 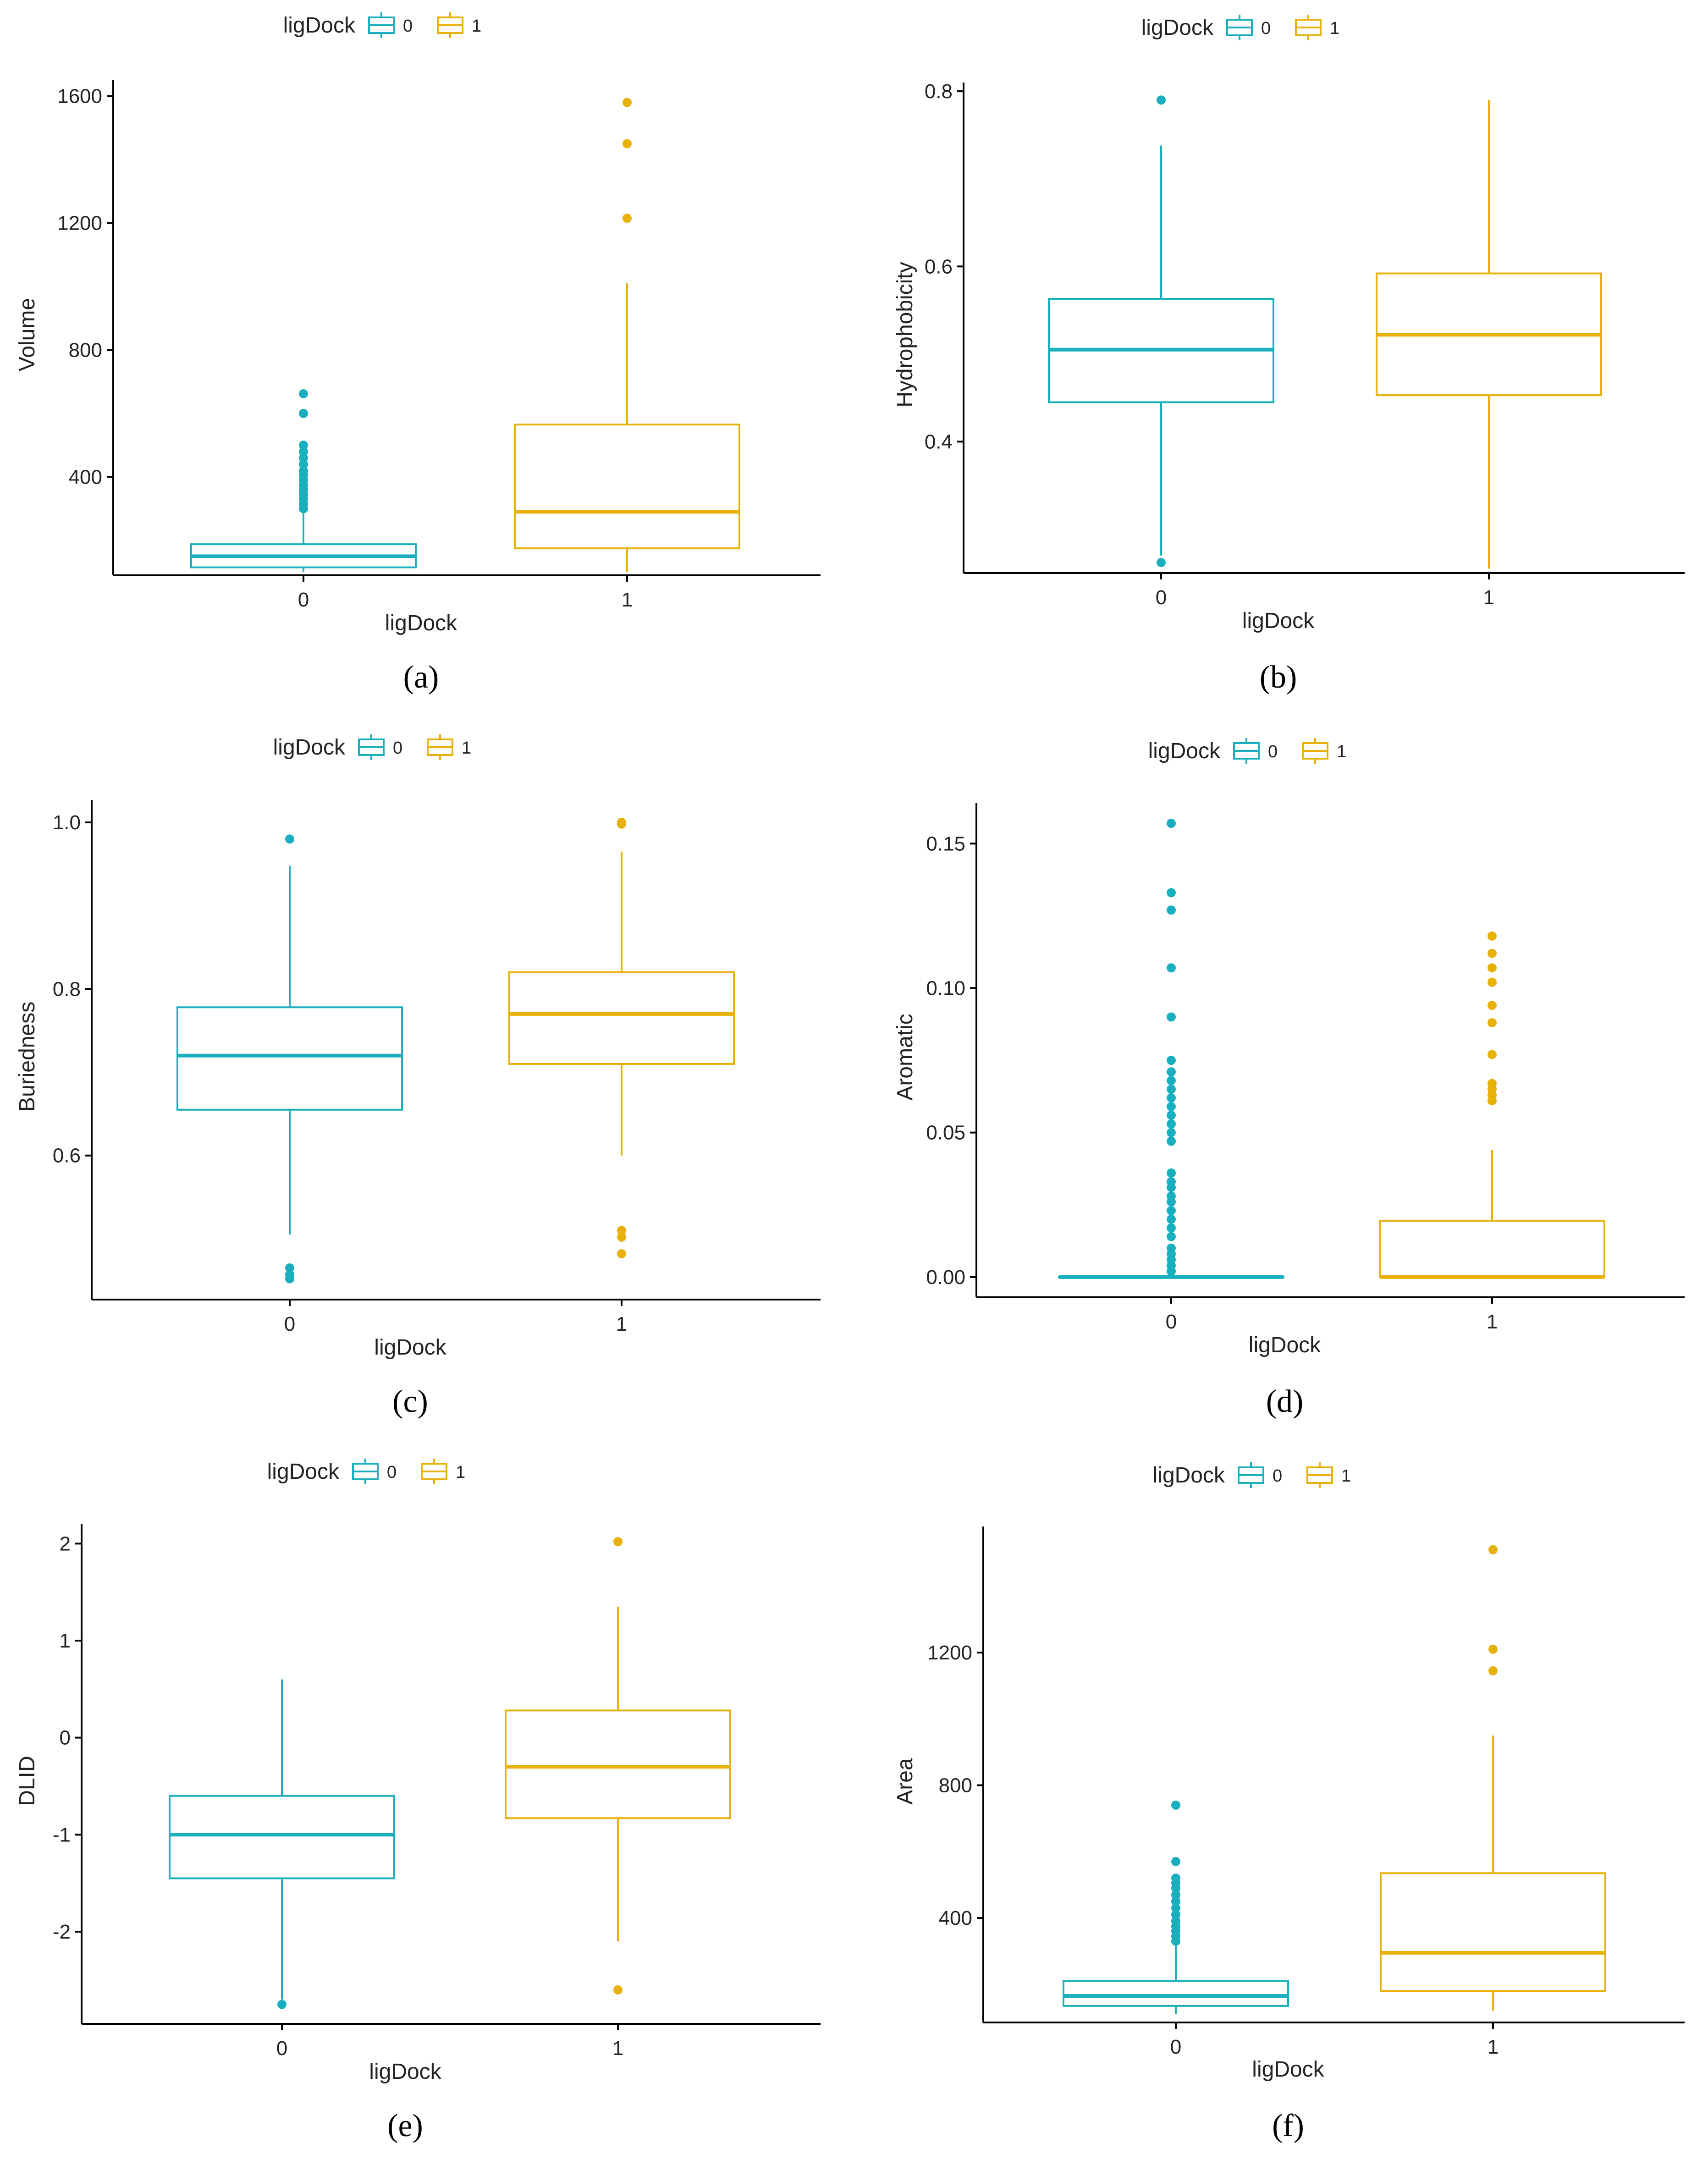 I want to click on y-tick-label: 1600, so click(x=79, y=97).